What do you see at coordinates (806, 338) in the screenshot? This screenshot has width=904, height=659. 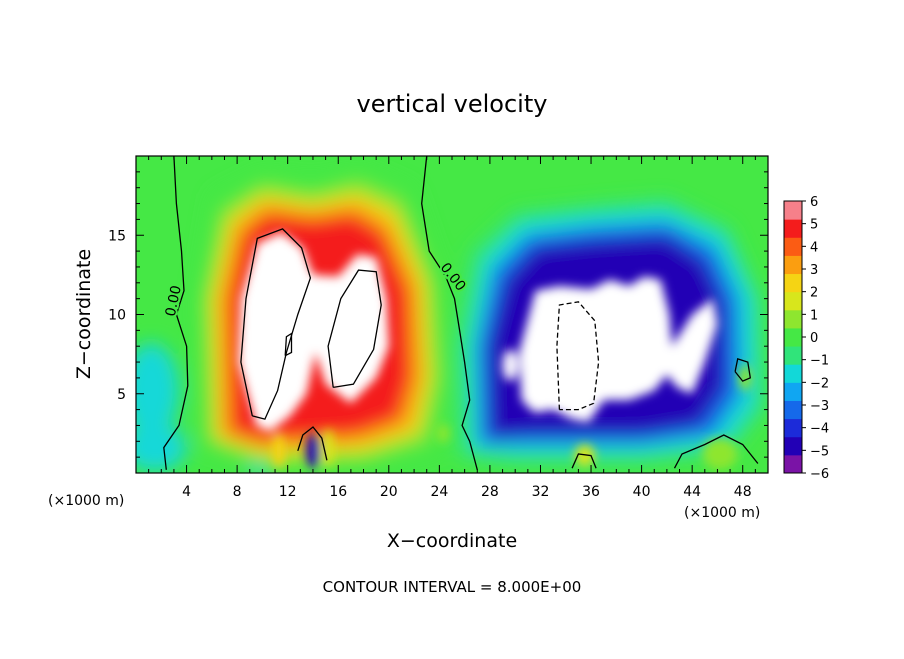 I see `colorbar: 6 5 4 3 2 1 0 −1 −2 −3 −4 −5 −6` at bounding box center [806, 338].